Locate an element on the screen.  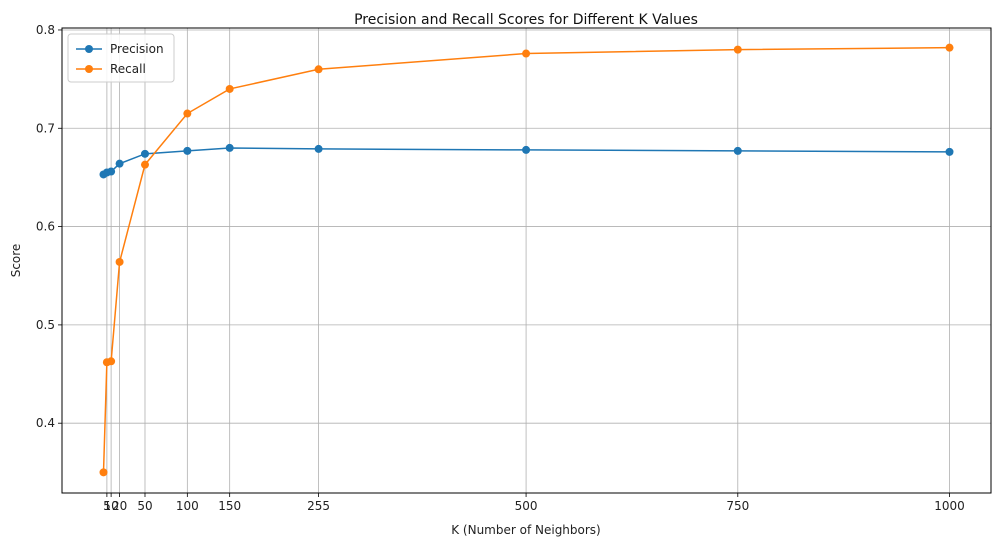
y-axis-label: Score is located at coordinates (16, 261).